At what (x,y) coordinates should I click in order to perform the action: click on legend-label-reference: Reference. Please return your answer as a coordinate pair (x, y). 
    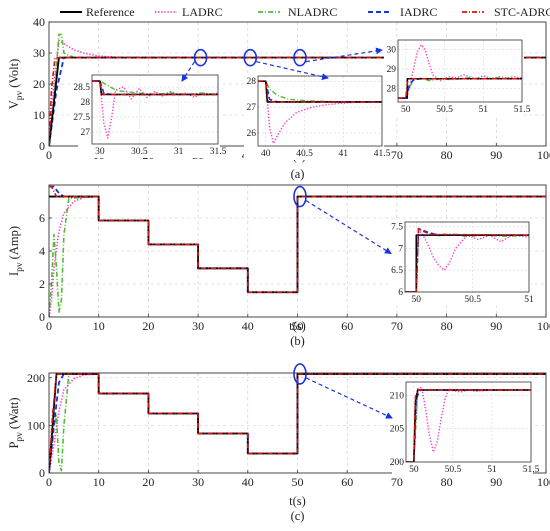
    Looking at the image, I should click on (110, 12).